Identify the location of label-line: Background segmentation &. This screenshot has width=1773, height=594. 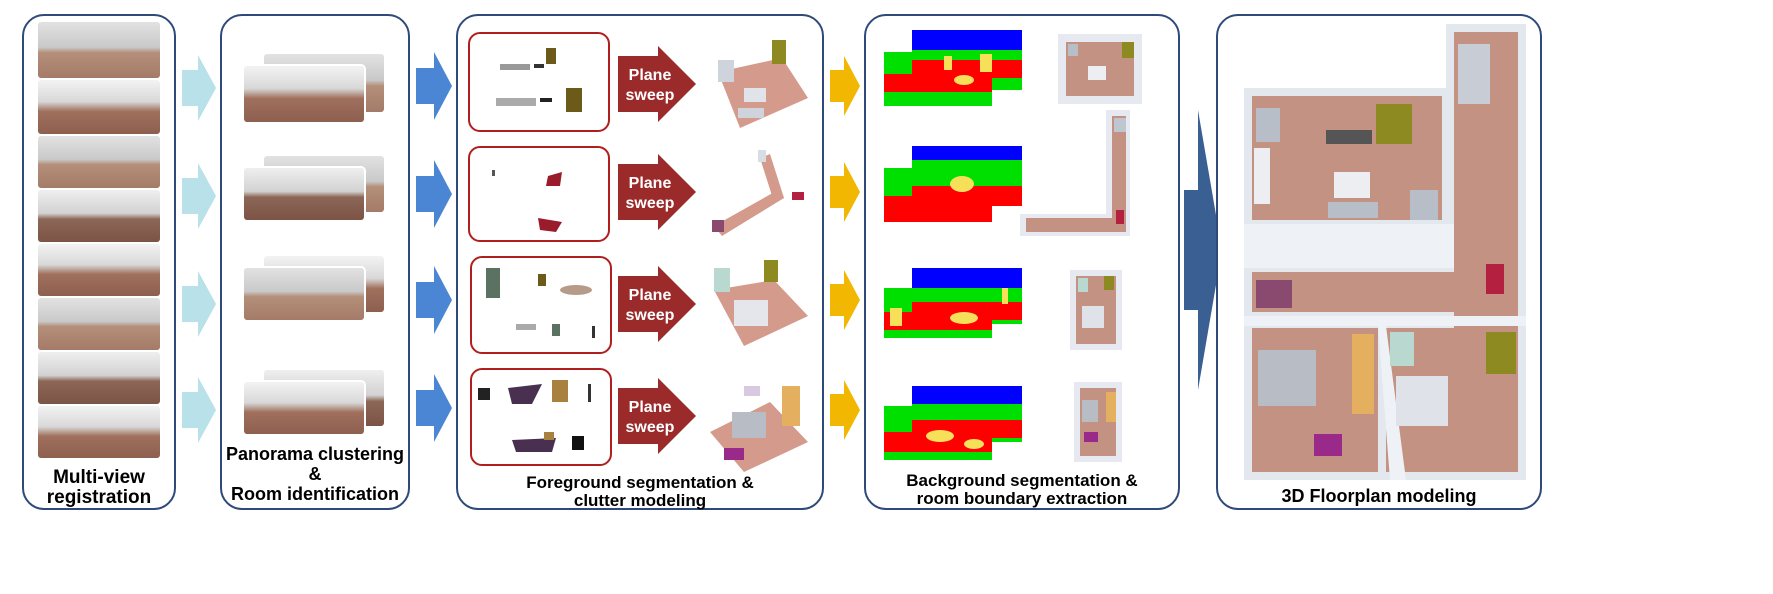
(1022, 480).